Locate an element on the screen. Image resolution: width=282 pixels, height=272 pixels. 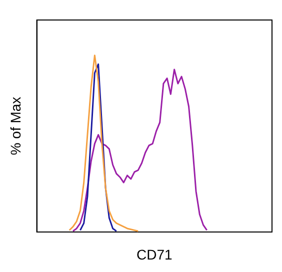
y-axis-title: % of Max is located at coordinates (15, 126).